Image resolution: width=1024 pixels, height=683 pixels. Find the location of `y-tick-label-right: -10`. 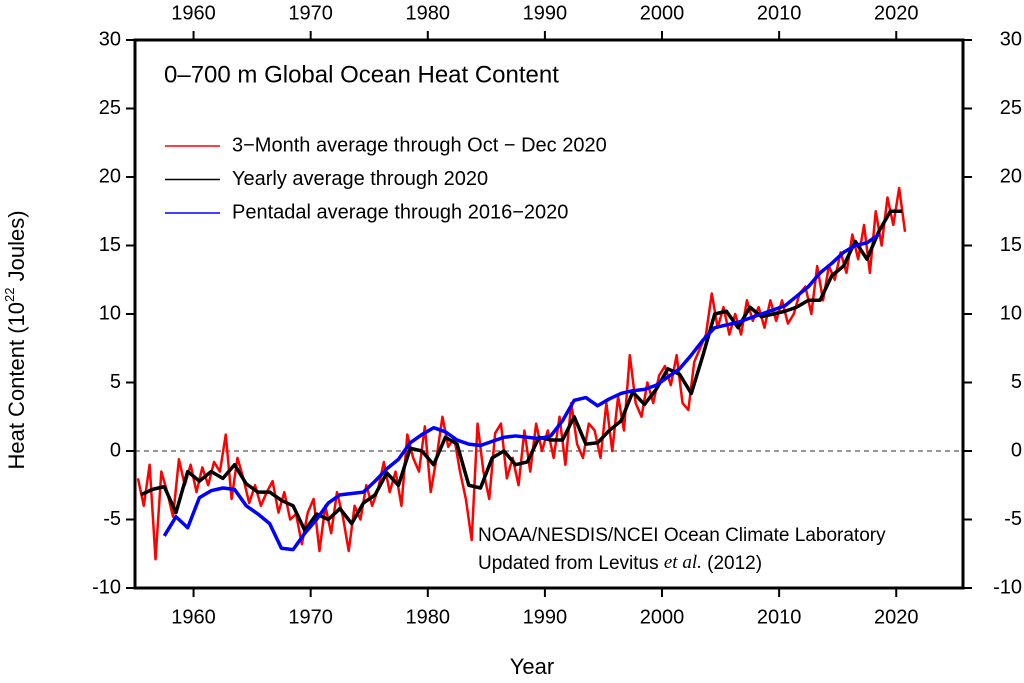

y-tick-label-right: -10 is located at coordinates (1007, 587).